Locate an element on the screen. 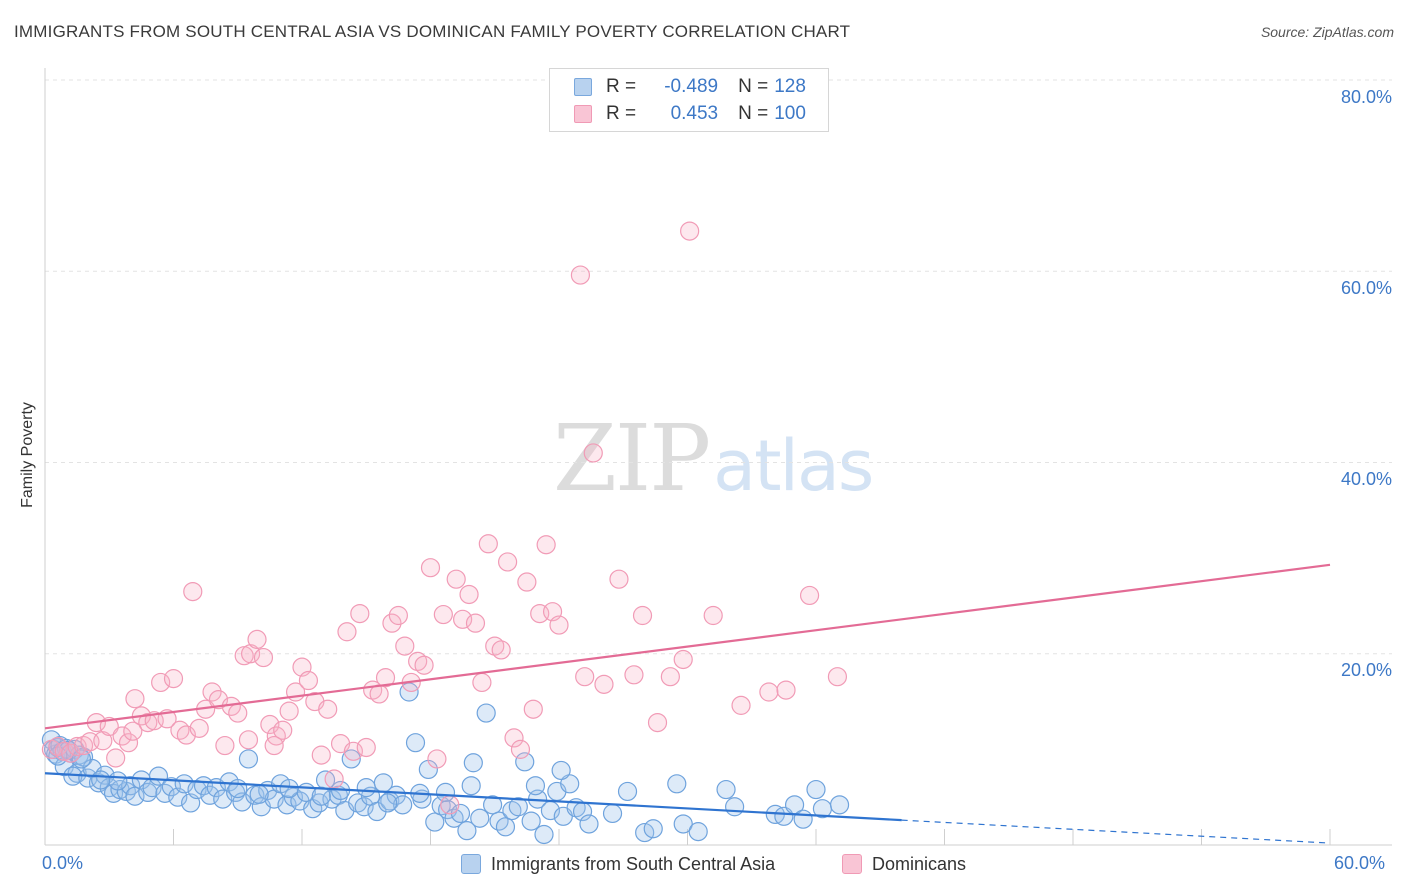 Image resolution: width=1406 pixels, height=892 pixels. trendline-south-central-asia is located at coordinates (473, 797).